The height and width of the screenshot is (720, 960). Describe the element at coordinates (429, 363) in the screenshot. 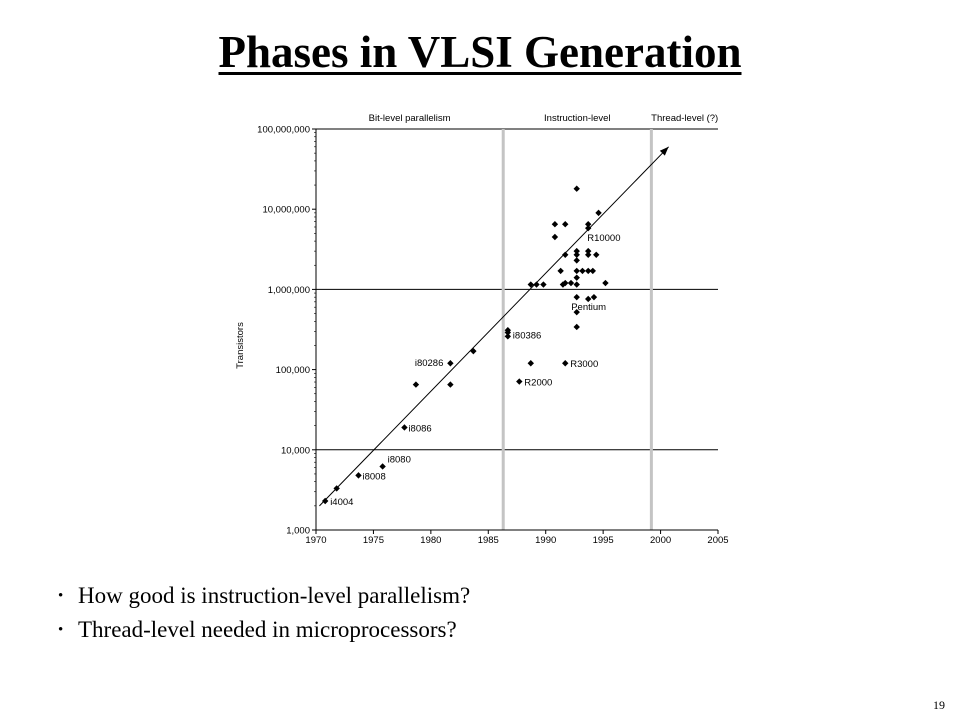

I see `point-label: i80286` at that location.